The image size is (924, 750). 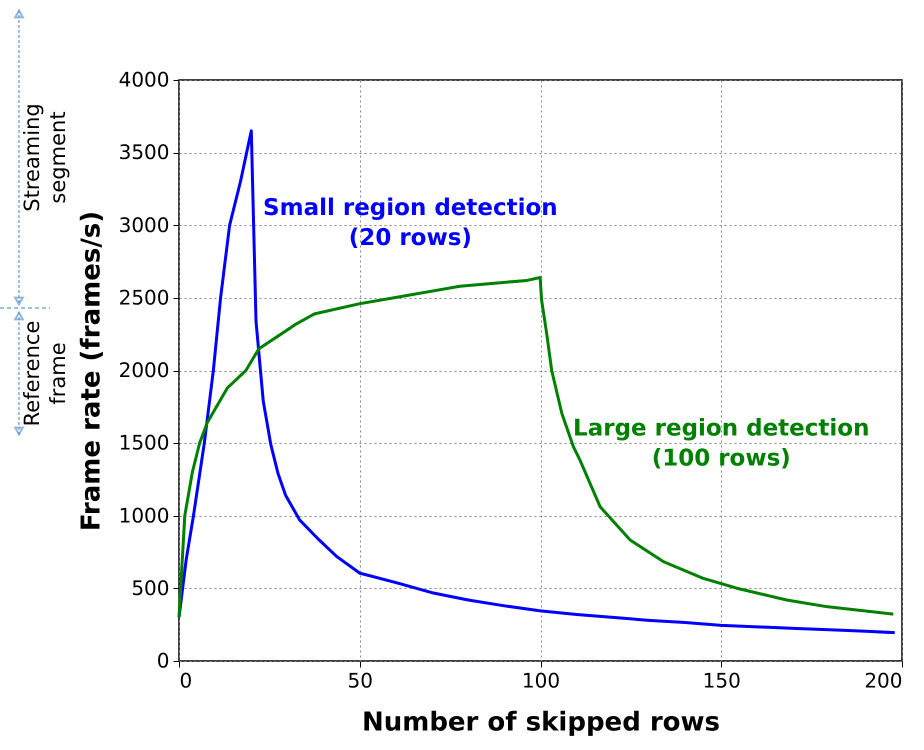 I want to click on x-axis-title: Number of skipped rows, so click(x=541, y=723).